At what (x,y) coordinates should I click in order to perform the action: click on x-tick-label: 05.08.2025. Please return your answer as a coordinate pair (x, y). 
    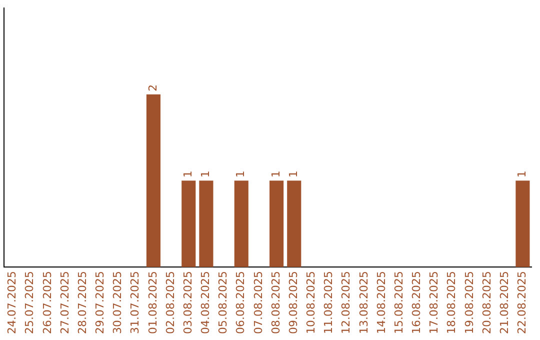
    Looking at the image, I should click on (223, 302).